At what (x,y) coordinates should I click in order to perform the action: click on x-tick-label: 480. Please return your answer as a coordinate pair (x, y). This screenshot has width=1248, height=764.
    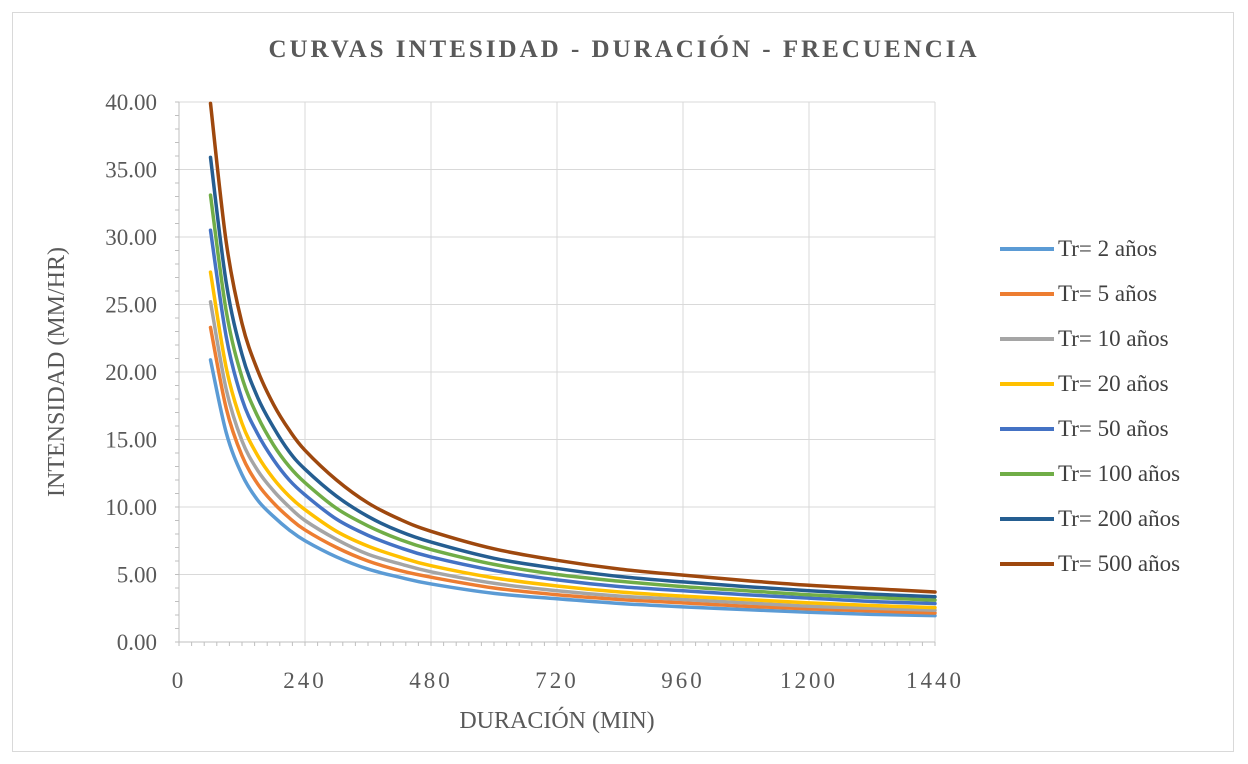
    Looking at the image, I should click on (431, 680).